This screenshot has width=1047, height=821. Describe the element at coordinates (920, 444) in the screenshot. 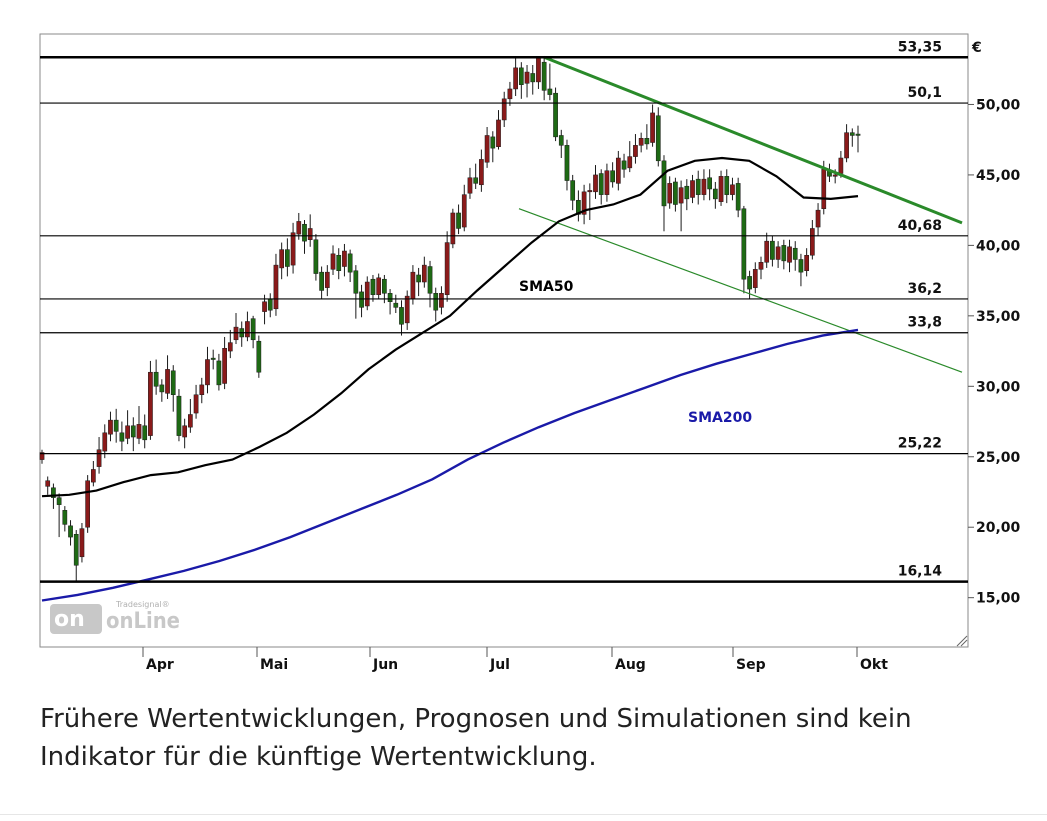

I see `level-label: 25,22` at that location.